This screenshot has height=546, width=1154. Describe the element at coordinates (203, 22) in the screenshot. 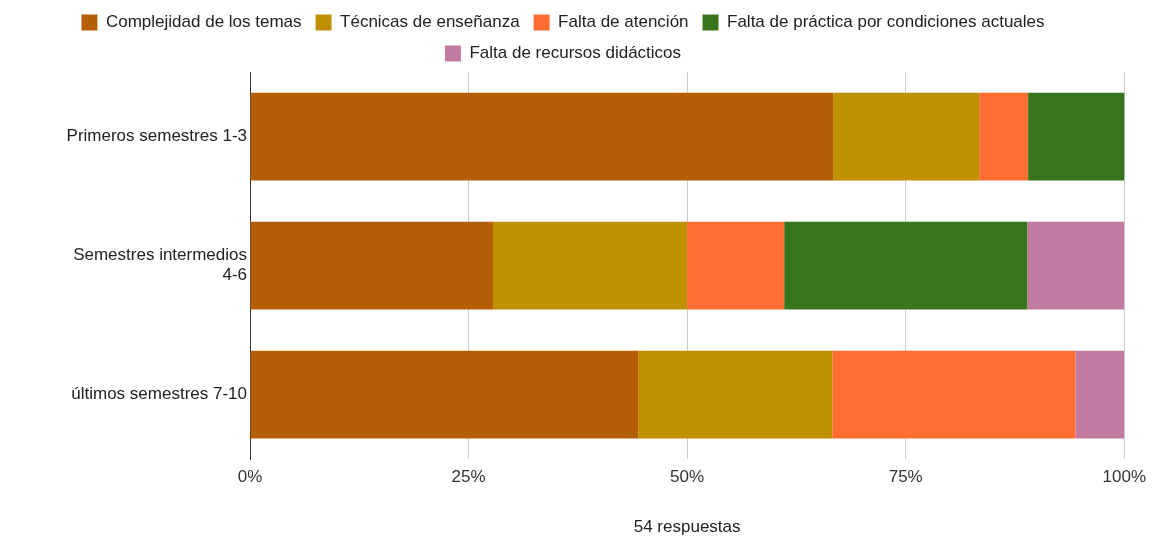

I see `legend-label: Complejidad de los temas` at that location.